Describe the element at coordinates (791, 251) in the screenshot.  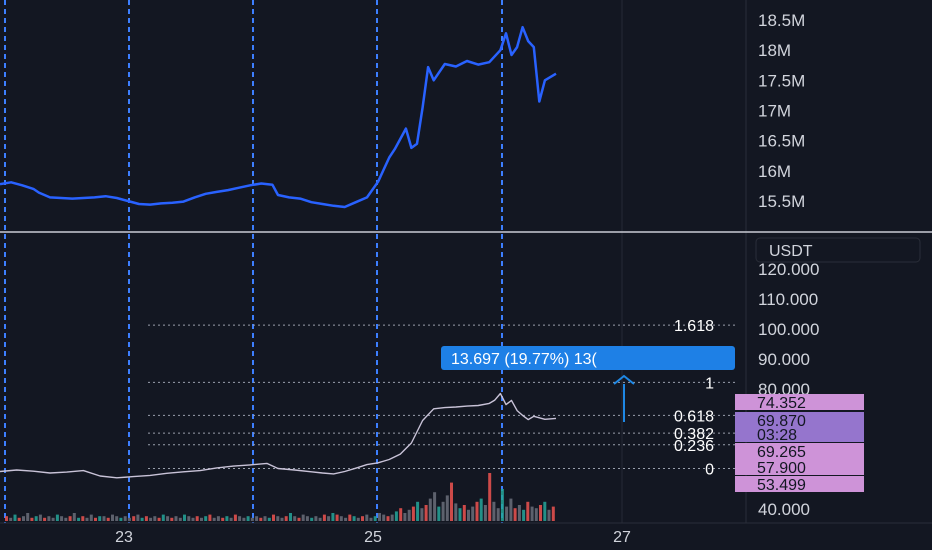
I see `currency-button-label: USDT` at that location.